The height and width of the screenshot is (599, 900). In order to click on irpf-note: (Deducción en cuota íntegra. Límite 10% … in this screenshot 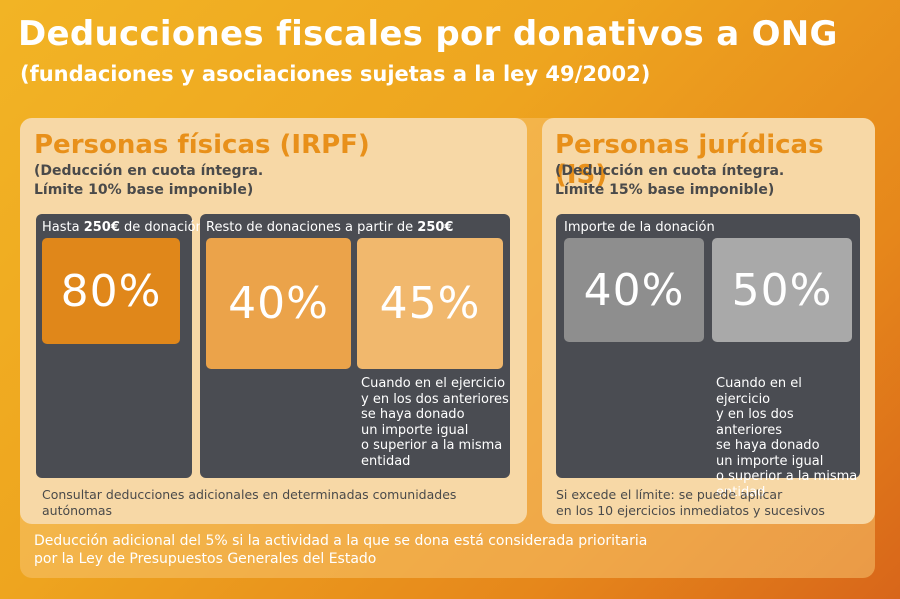, I will do `click(149, 180)`.